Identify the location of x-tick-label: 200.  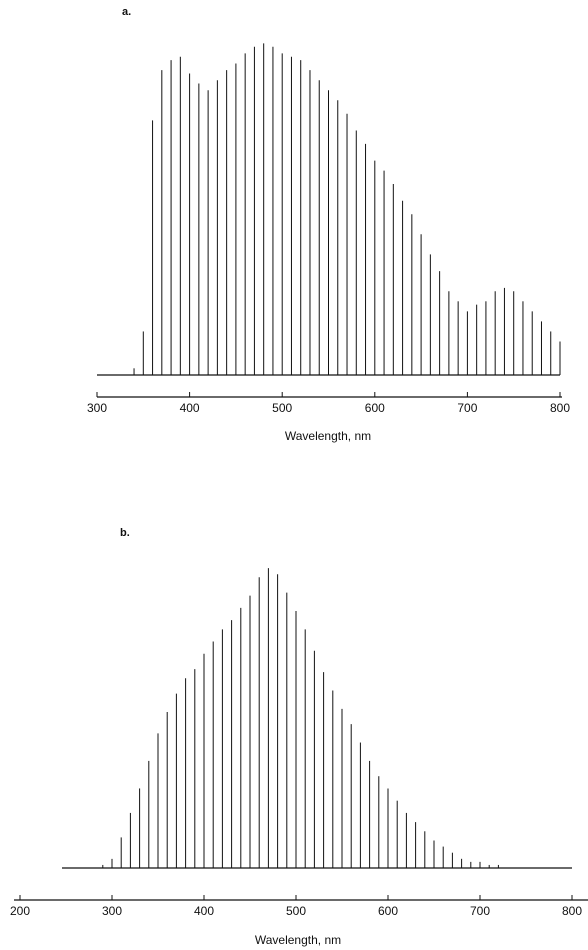
(20, 911).